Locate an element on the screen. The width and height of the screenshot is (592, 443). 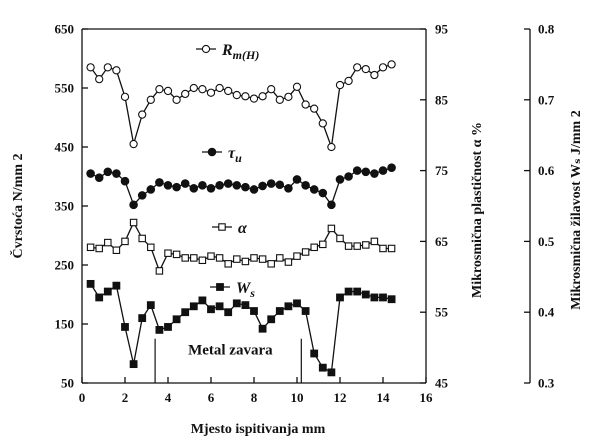
legend-entry: Rm(H) is located at coordinates (227, 52).